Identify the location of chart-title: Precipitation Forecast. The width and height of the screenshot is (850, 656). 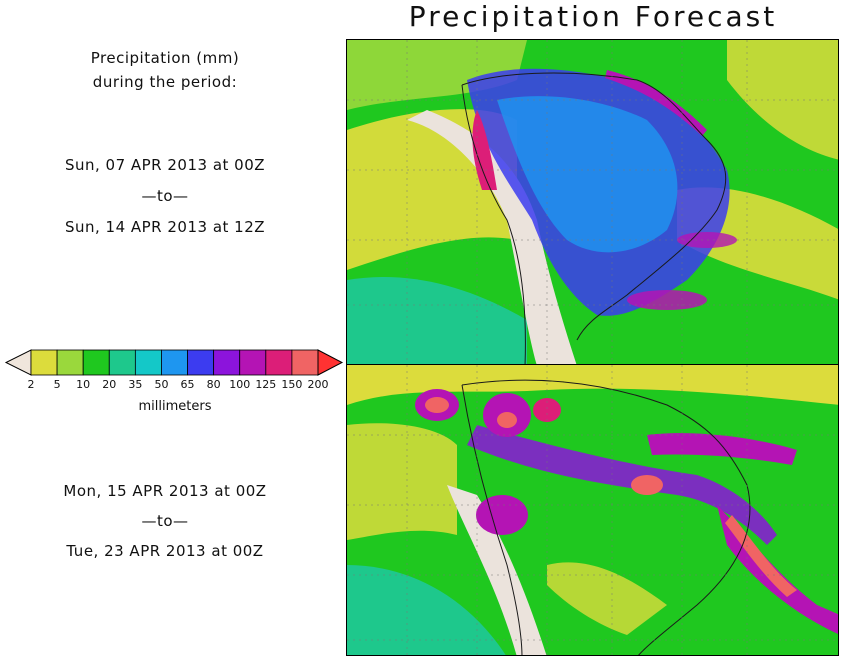
(593, 16).